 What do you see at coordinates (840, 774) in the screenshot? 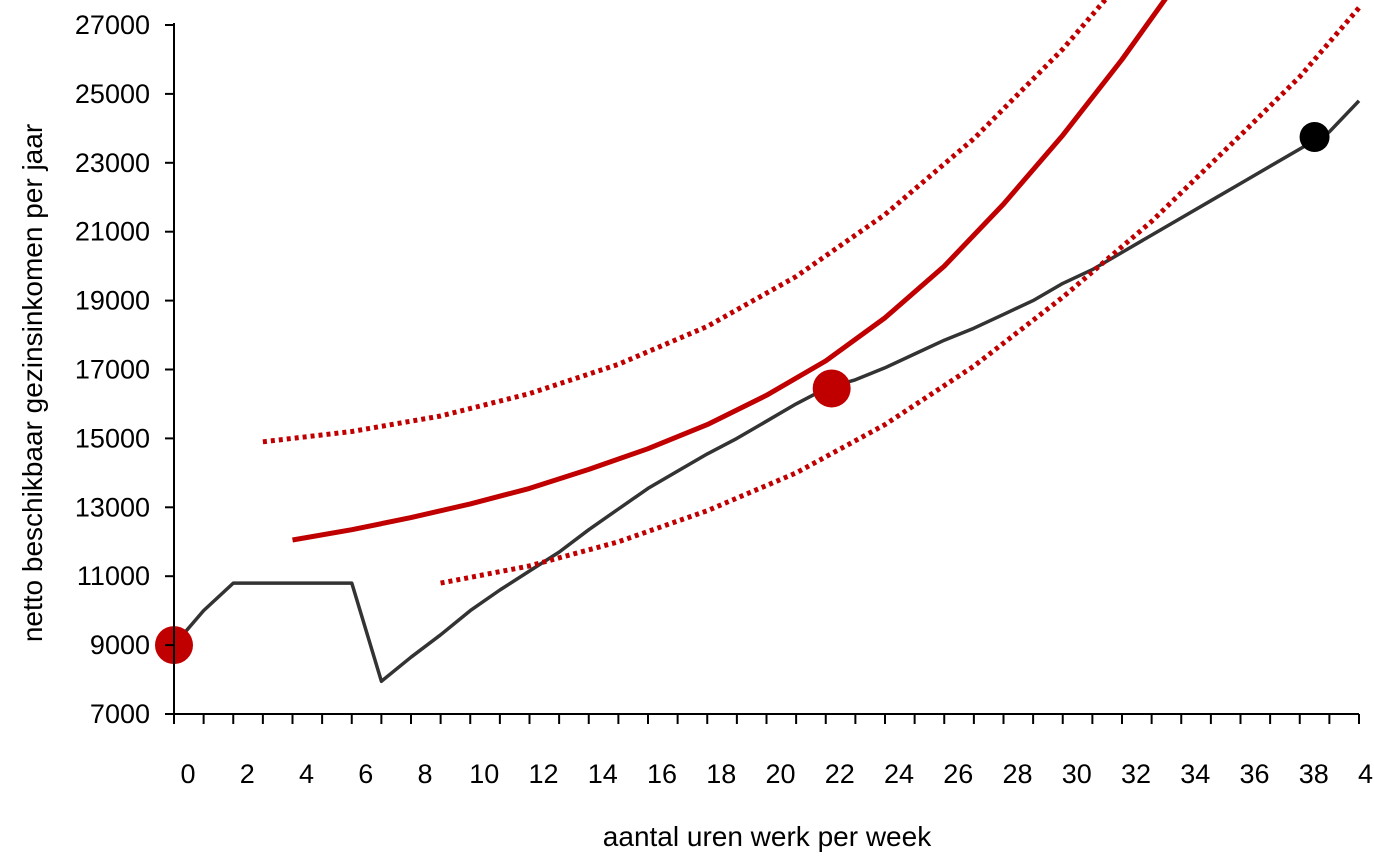
I see `x-tick-label: 22` at bounding box center [840, 774].